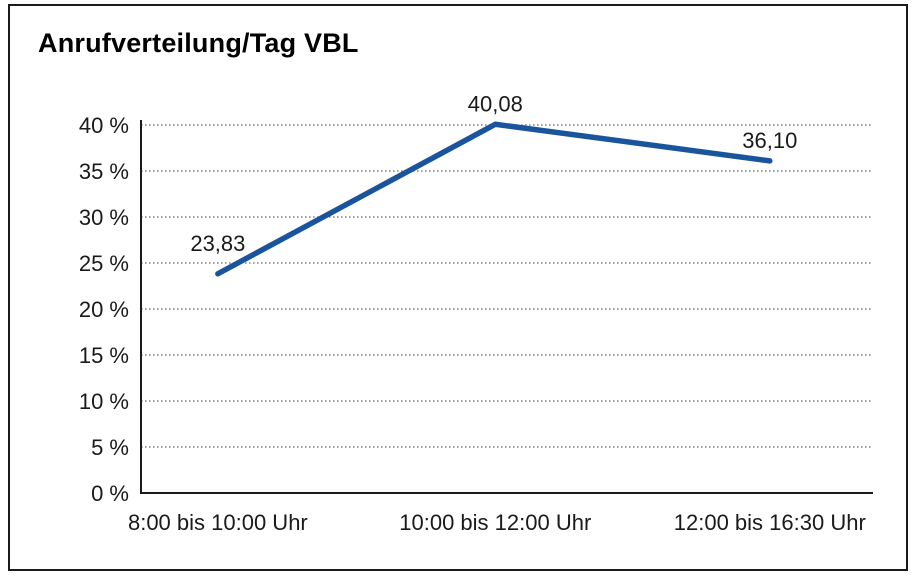 The height and width of the screenshot is (576, 915). Describe the element at coordinates (218, 522) in the screenshot. I see `x-axis-category-label: 8:00 bis 10:00 Uhr` at that location.